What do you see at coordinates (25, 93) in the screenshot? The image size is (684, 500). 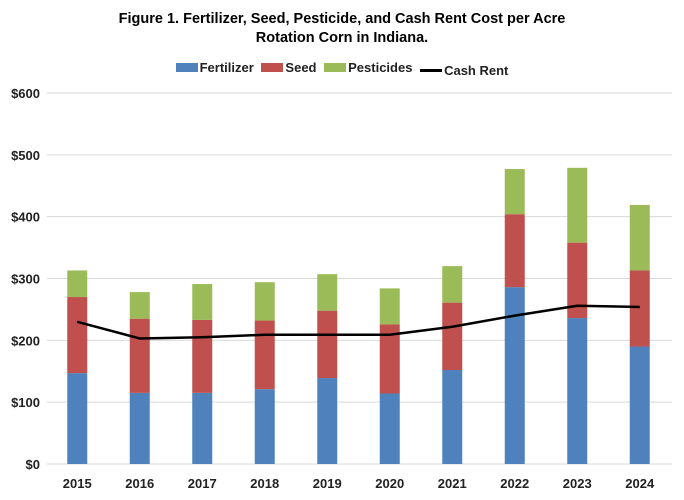 I see `y-tick-label: $600` at bounding box center [25, 93].